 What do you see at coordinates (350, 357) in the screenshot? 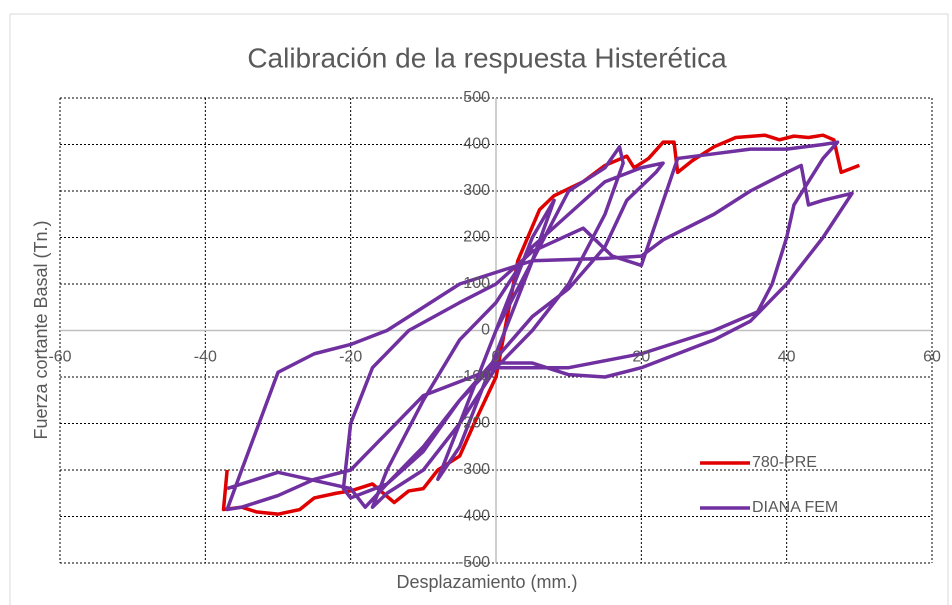
I see `x-tick-label: -20` at bounding box center [350, 357].